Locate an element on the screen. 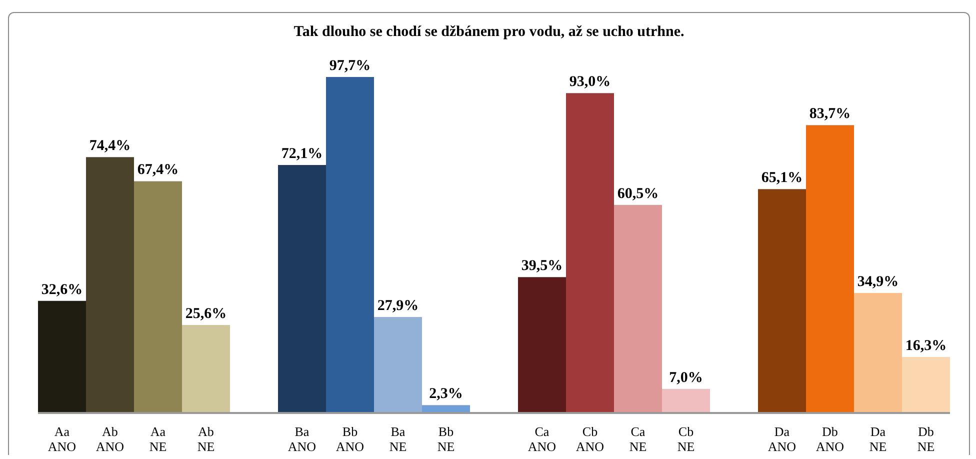 The width and height of the screenshot is (976, 459). x-tick-label: Ab ANO is located at coordinates (110, 439).